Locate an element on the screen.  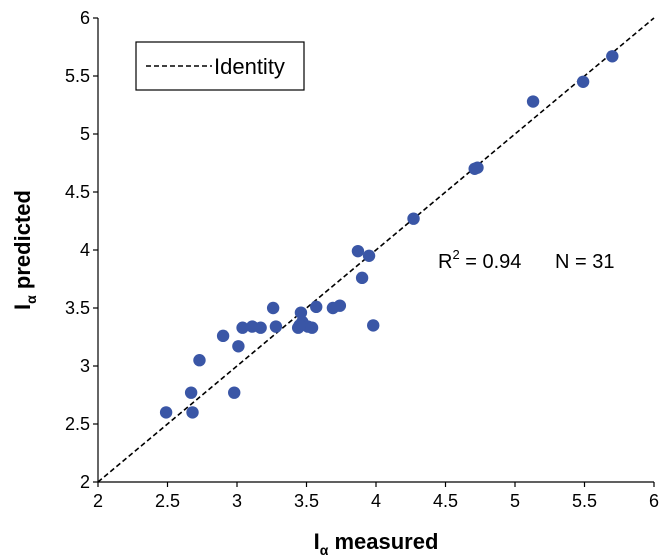
y-tick-label: 2 is located at coordinates (85, 482).